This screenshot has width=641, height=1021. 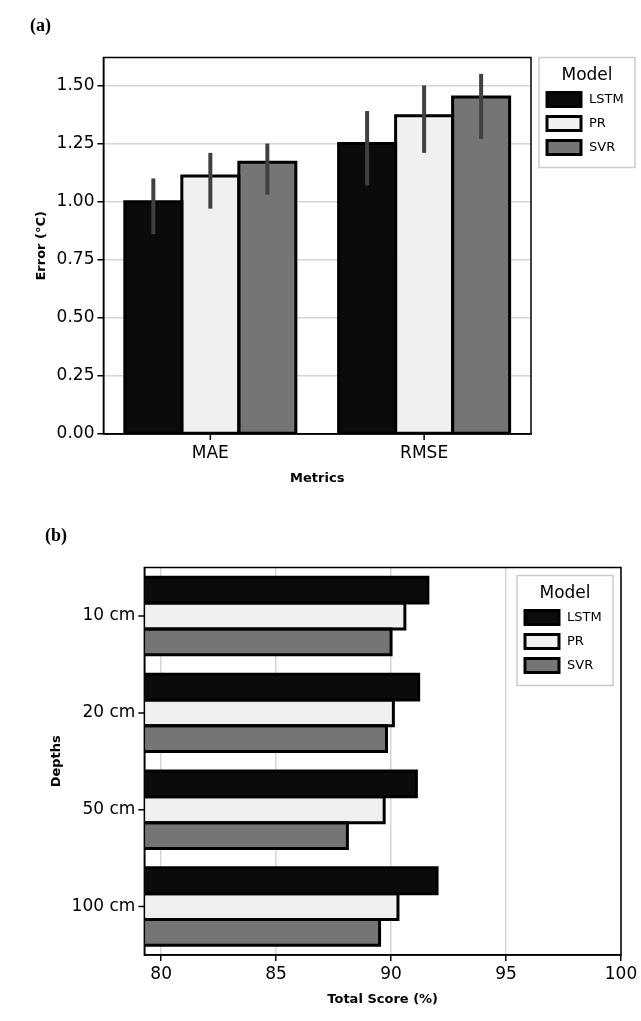 I want to click on y-axis-title: Depths, so click(x=56, y=761).